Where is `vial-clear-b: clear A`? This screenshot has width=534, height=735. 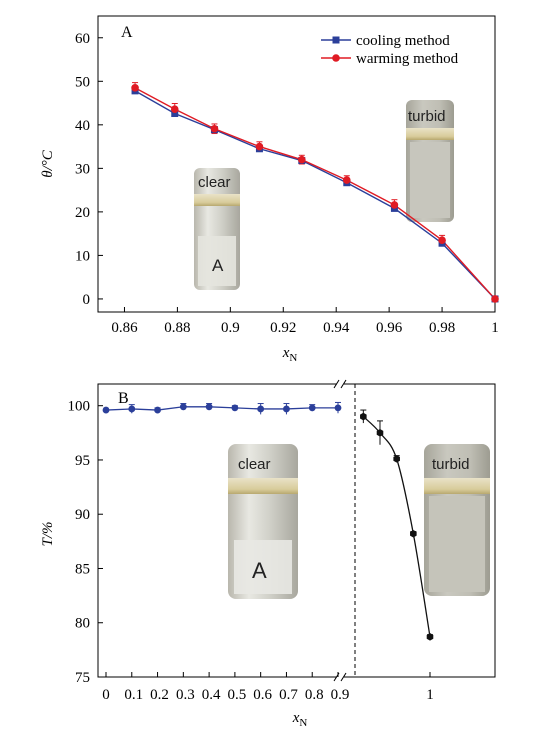
vial-clear-b: clear A is located at coordinates (263, 521).